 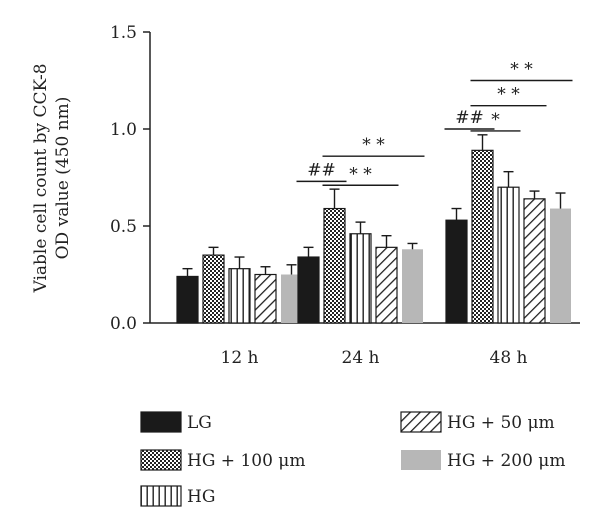 What do you see at coordinates (352, 459) in the screenshot?
I see `legend: LG HG + 50 μm HG + 100 μm HG + 200 μm HG` at bounding box center [352, 459].